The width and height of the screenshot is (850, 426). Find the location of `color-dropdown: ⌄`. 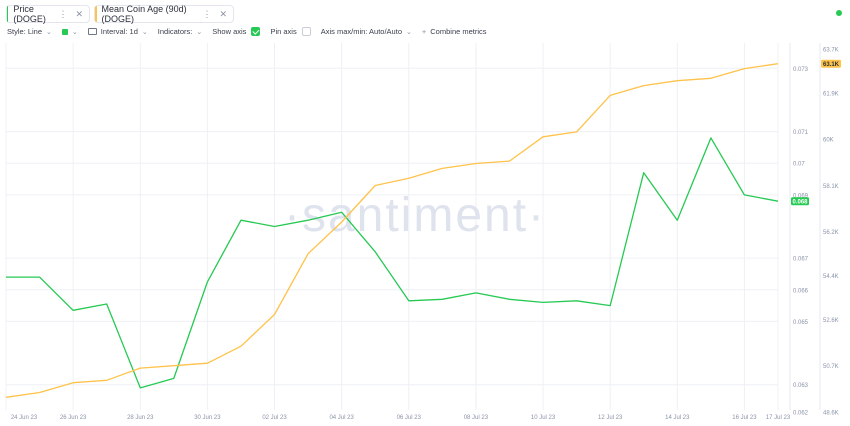

color-dropdown: ⌄ is located at coordinates (69, 32).